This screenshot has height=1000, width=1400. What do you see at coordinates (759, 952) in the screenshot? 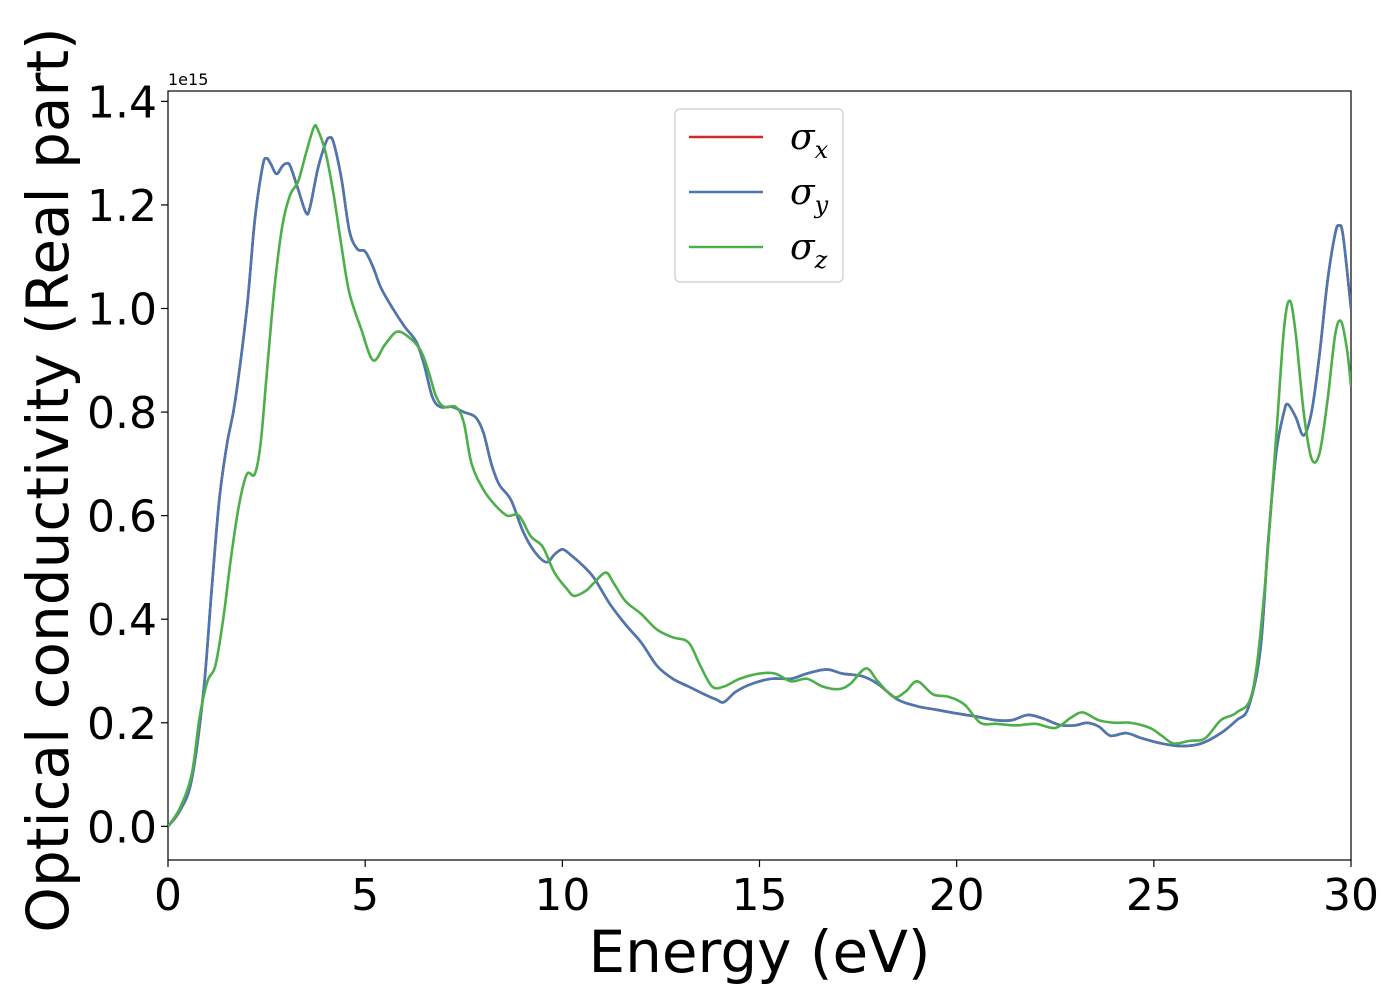
I see `x-axis-title: Energy (eV)` at bounding box center [759, 952].